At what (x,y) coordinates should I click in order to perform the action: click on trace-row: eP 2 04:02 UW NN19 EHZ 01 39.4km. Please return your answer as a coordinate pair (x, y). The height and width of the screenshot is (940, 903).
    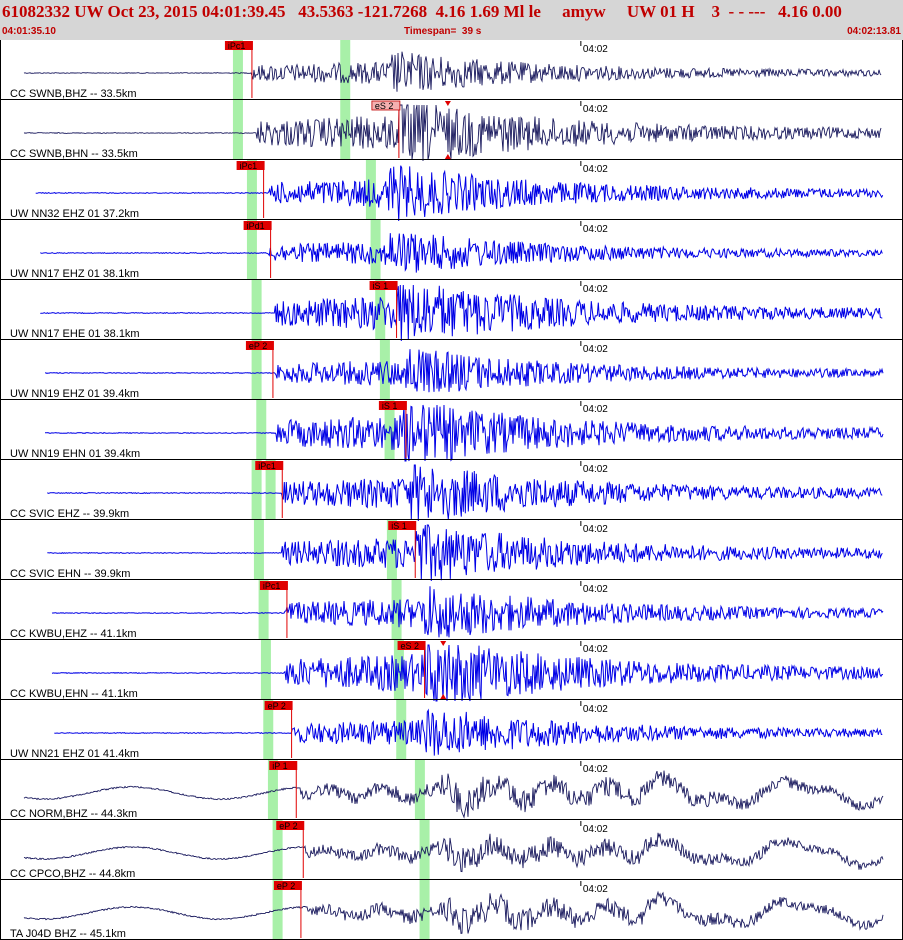
    Looking at the image, I should click on (451, 370).